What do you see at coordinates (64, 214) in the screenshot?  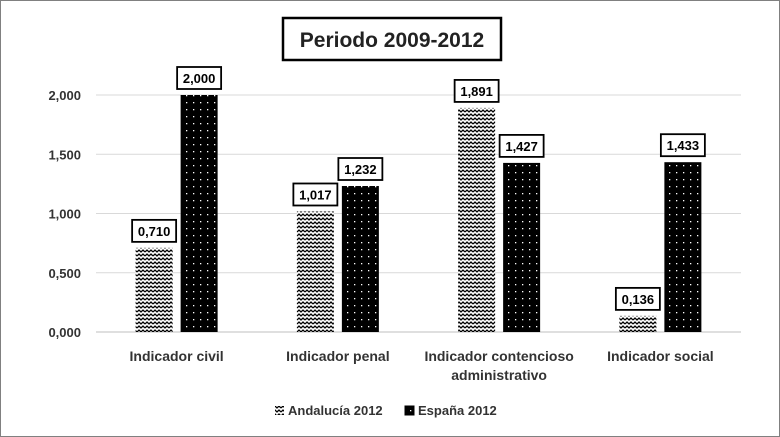 I see `y-tick-label: 1,000` at bounding box center [64, 214].